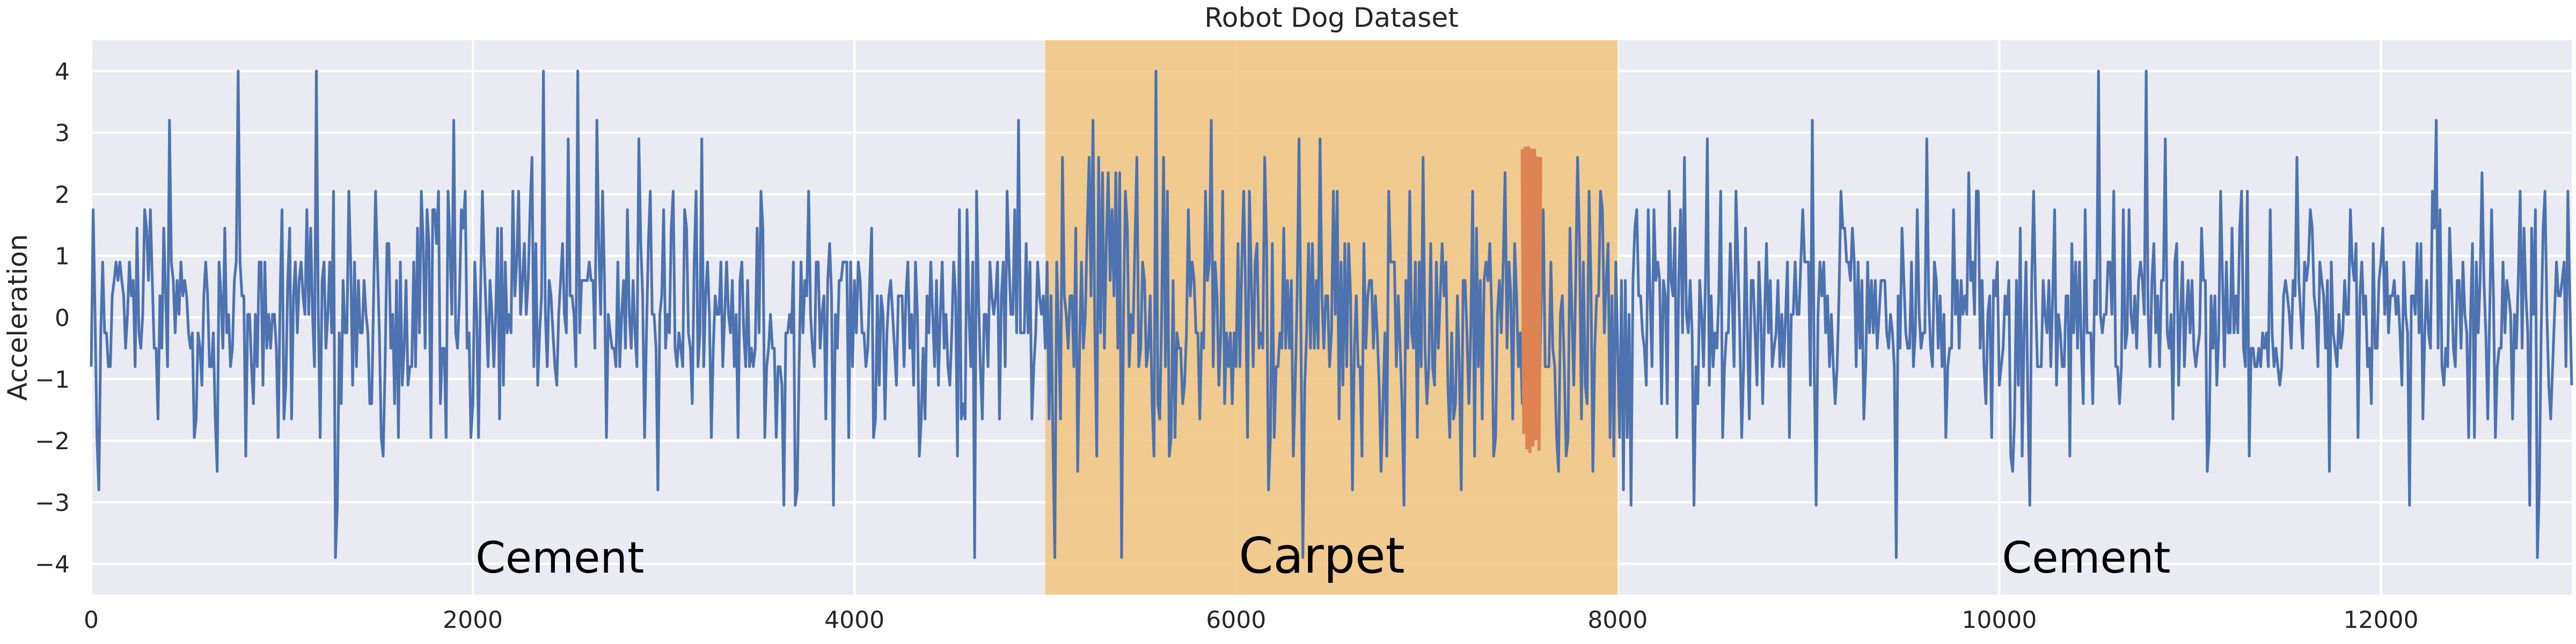 Image resolution: width=2576 pixels, height=644 pixels. I want to click on y-axis-label: Acceleration, so click(17, 317).